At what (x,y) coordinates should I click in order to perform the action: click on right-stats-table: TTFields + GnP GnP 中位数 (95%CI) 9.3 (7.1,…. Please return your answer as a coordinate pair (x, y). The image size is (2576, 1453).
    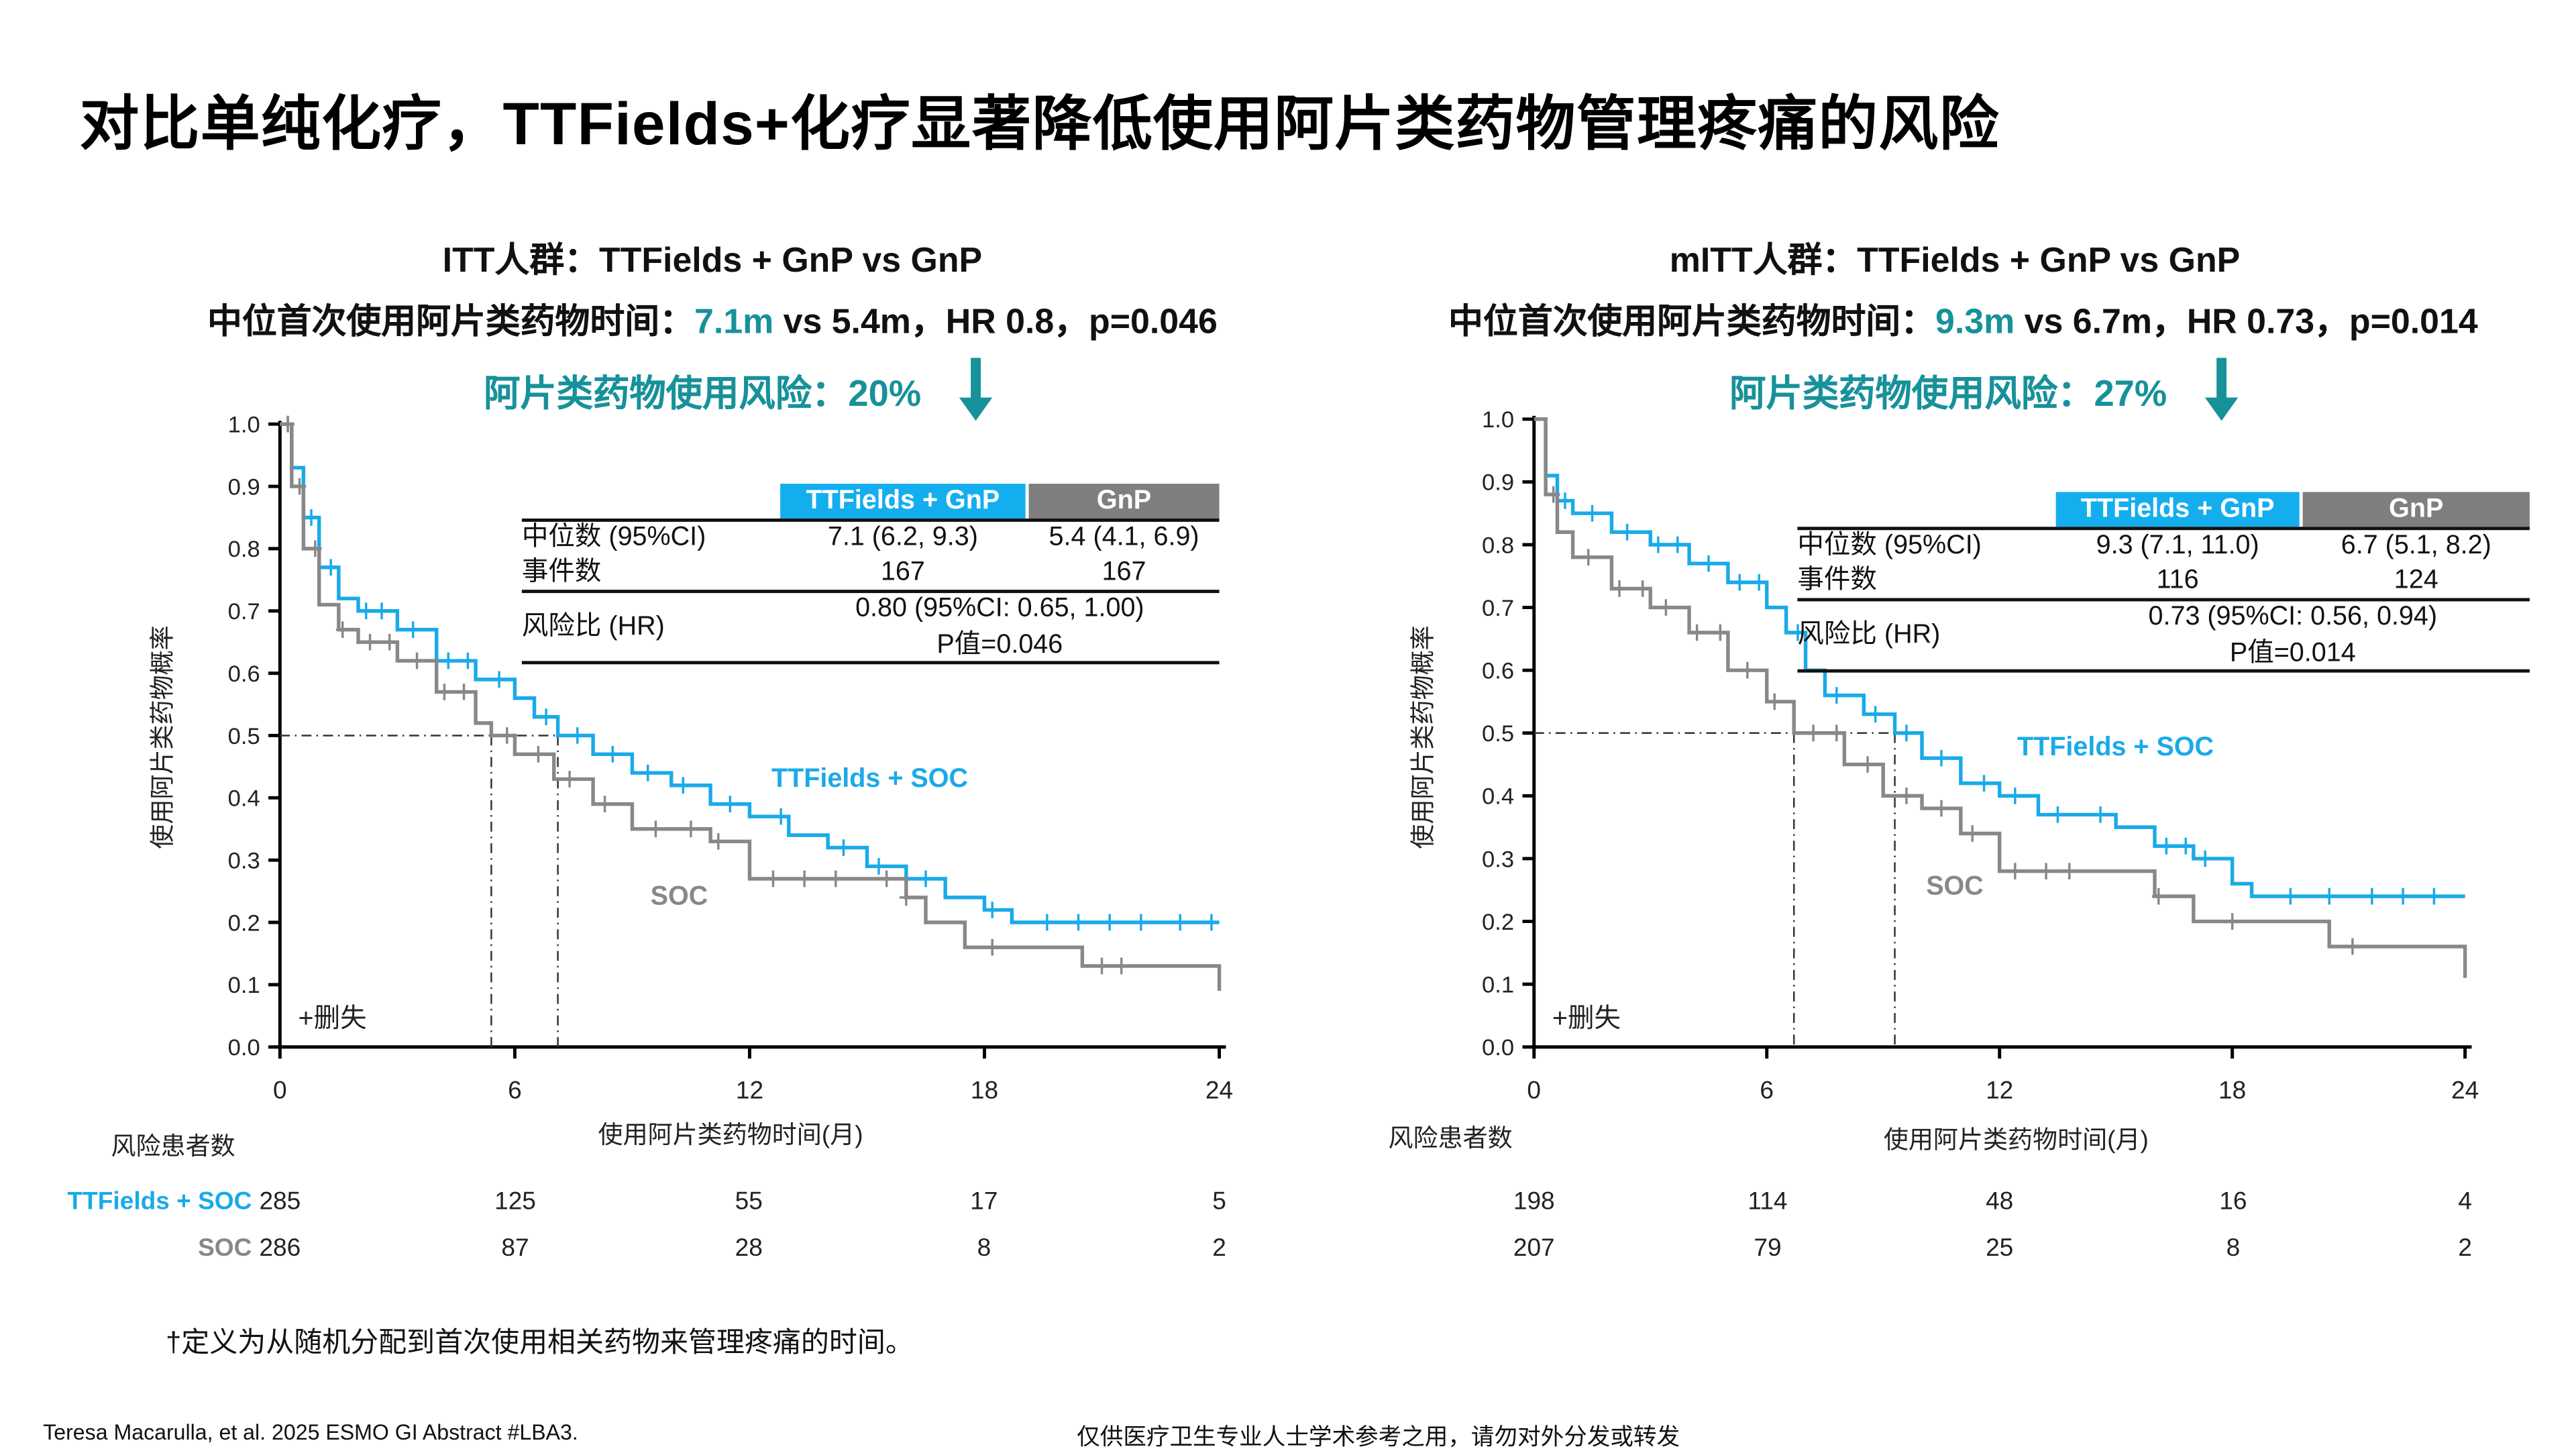
    Looking at the image, I should click on (2163, 585).